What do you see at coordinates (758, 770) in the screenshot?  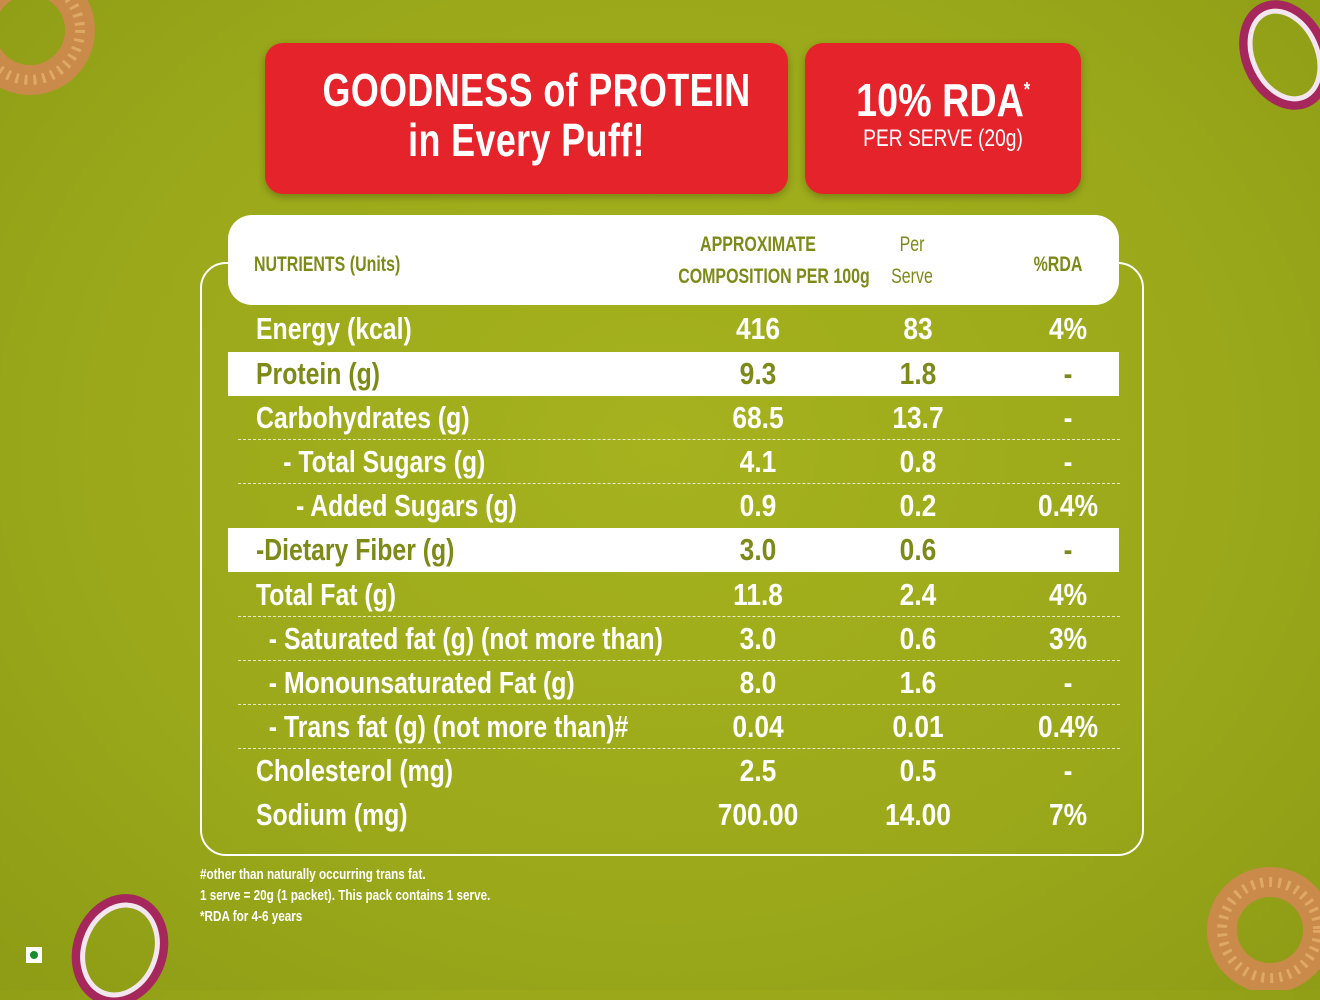 I see `value-per-100g: 2.5` at bounding box center [758, 770].